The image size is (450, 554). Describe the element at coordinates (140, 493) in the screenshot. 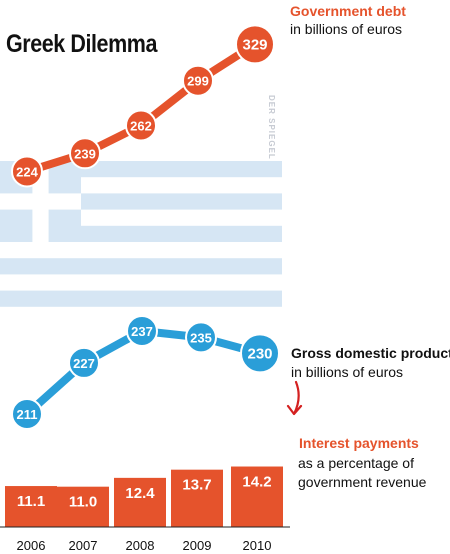

I see `interest-value-label: 12.4` at that location.